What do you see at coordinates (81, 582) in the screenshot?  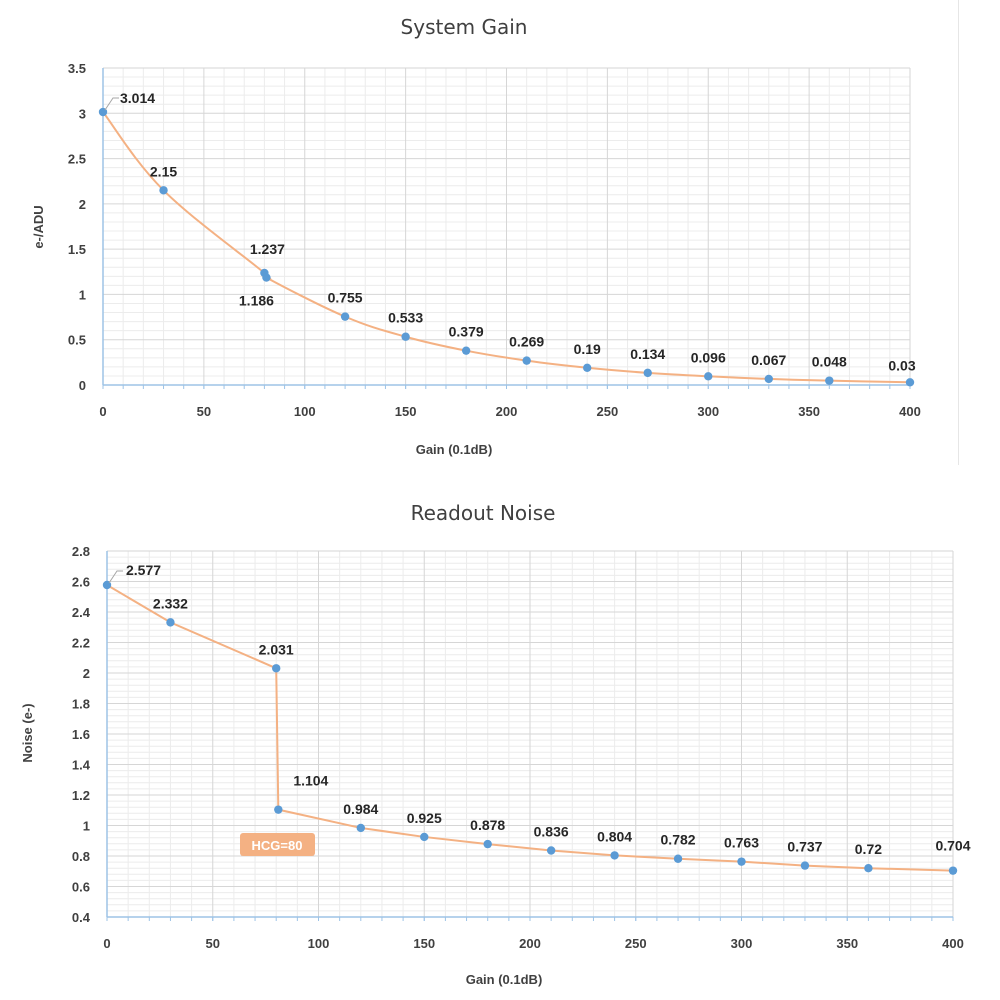 I see `y-tick-label: 2.6` at bounding box center [81, 582].